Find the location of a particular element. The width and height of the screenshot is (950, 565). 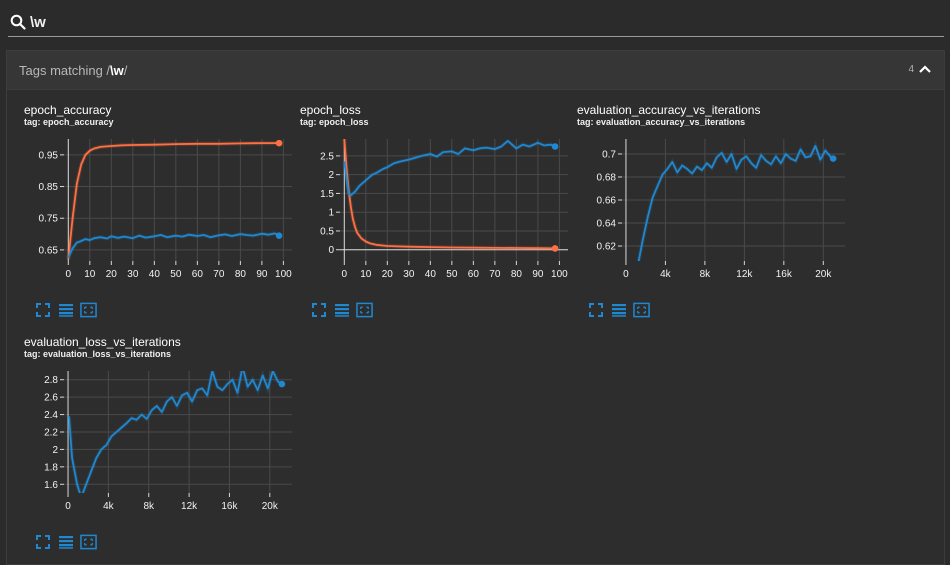

y-tick-label: 0.64 is located at coordinates (607, 224).